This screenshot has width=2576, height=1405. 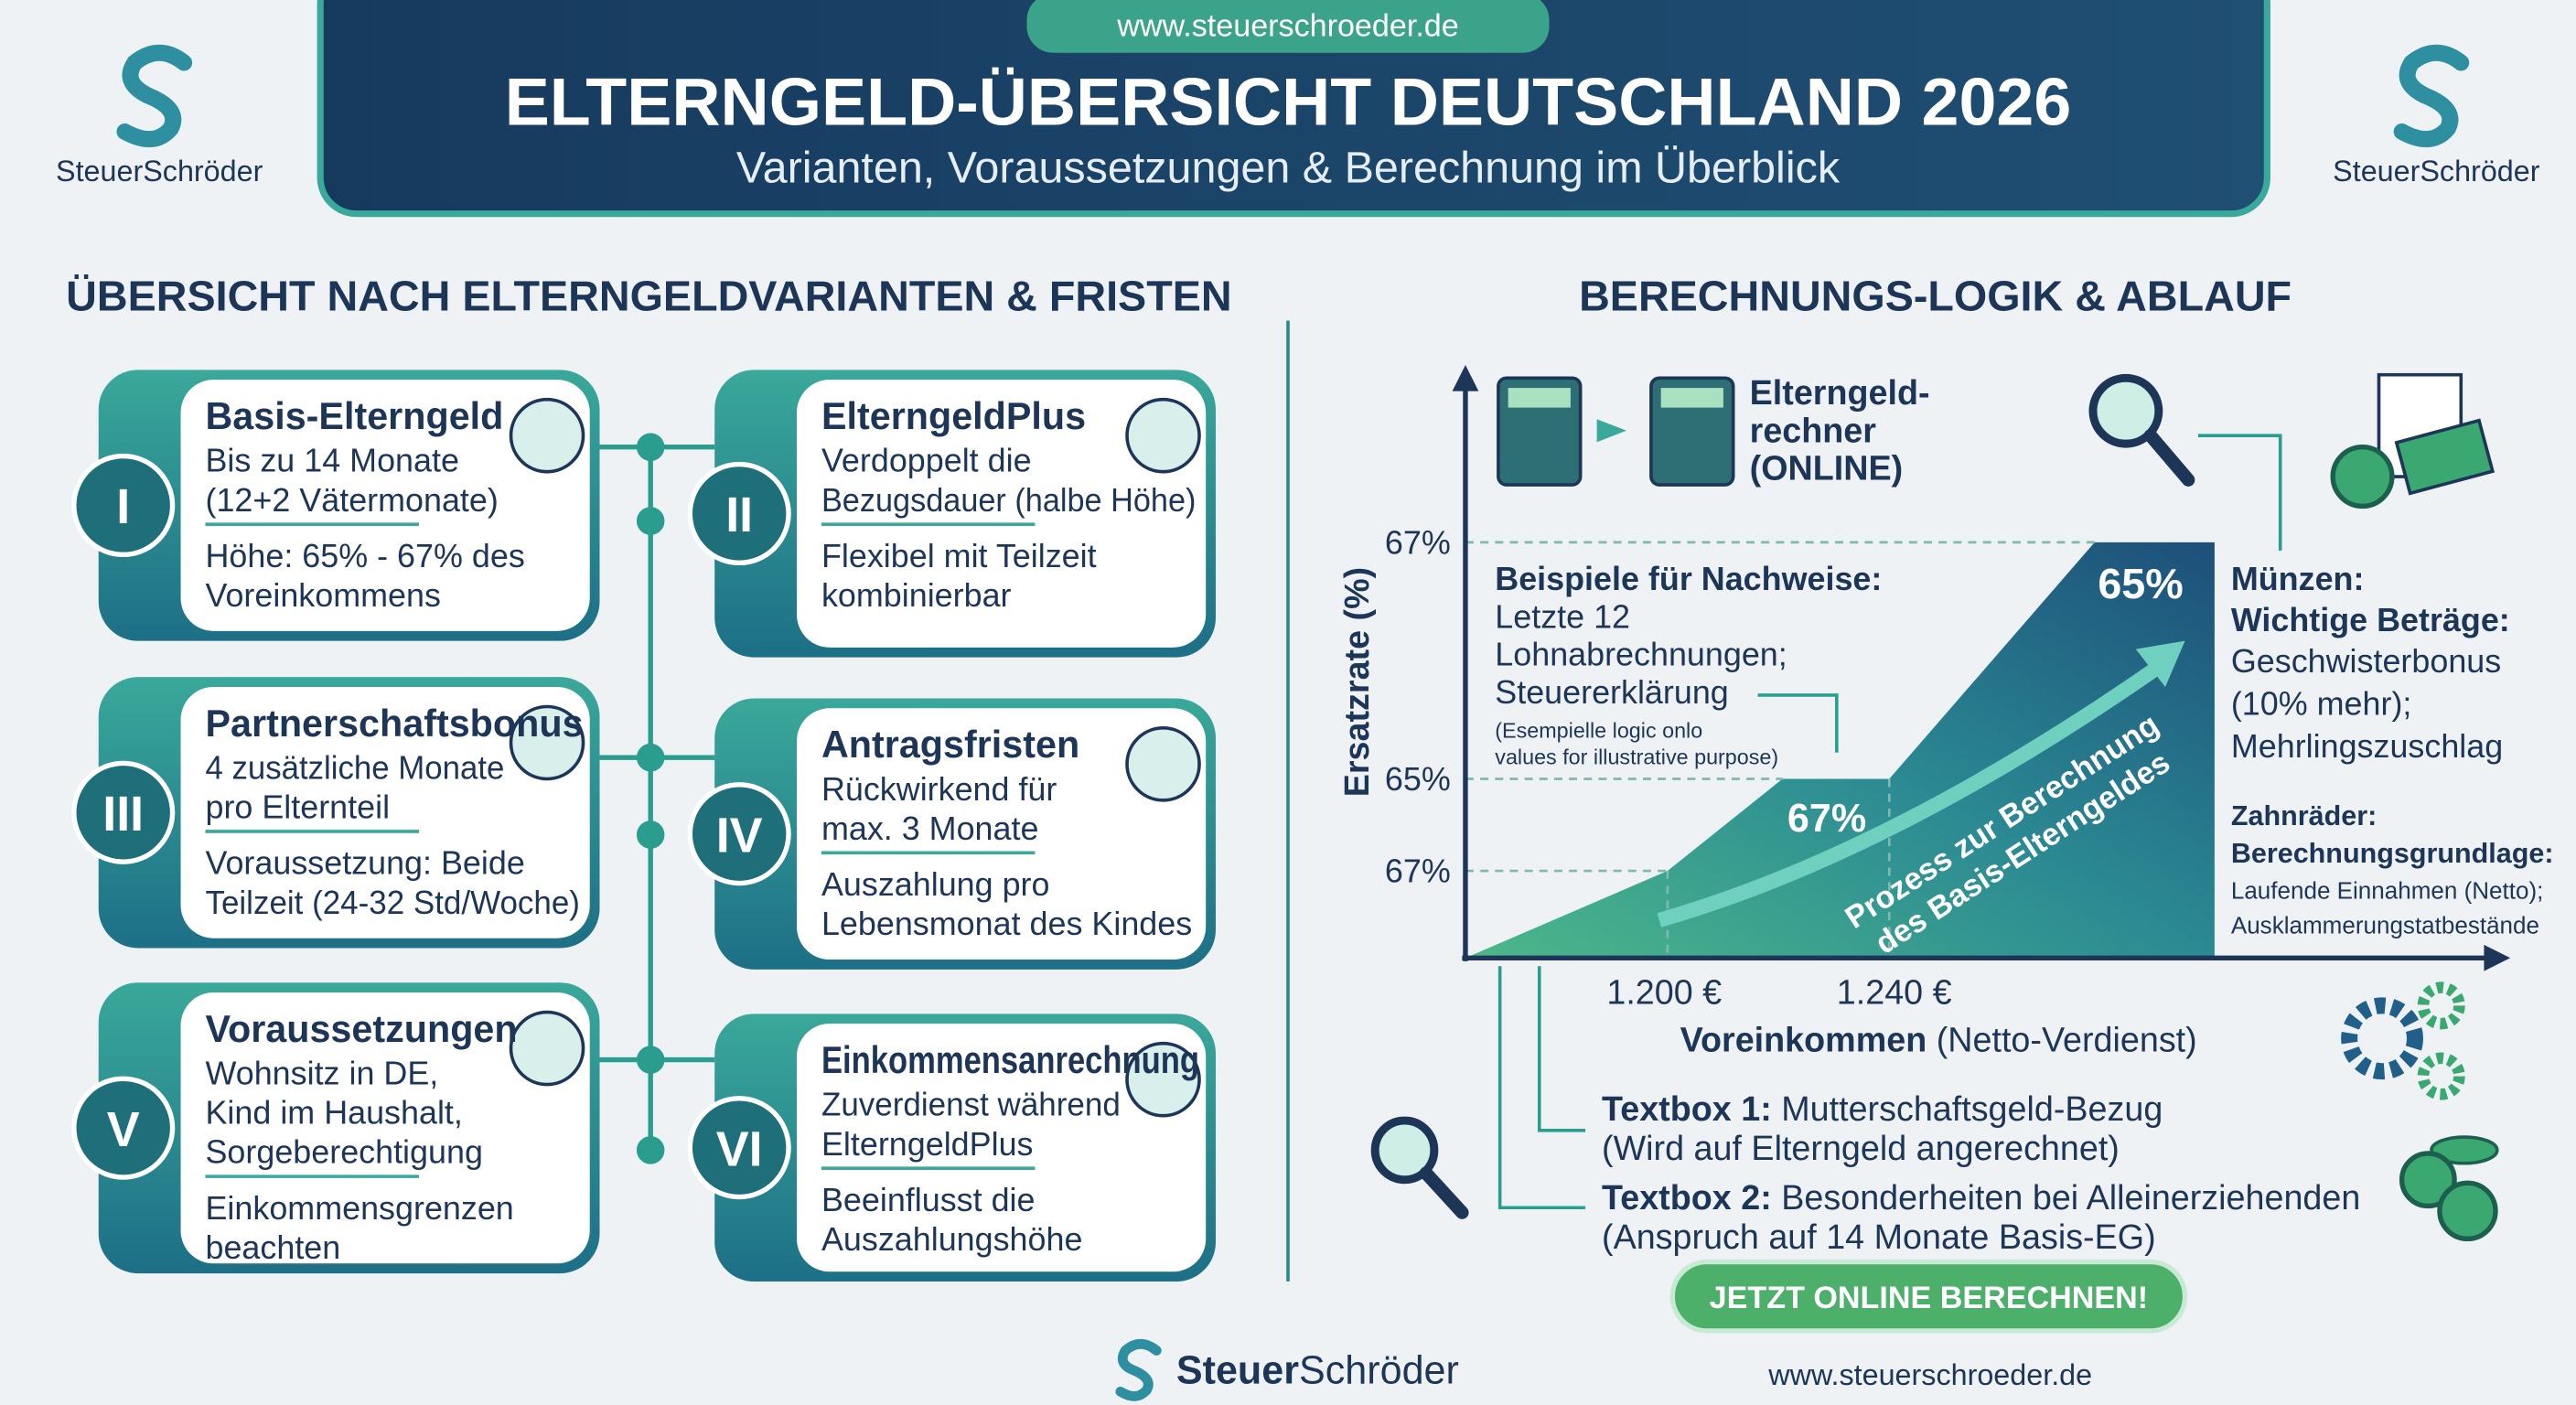 I want to click on card-line: Sorgeberechtigung, so click(x=344, y=1152).